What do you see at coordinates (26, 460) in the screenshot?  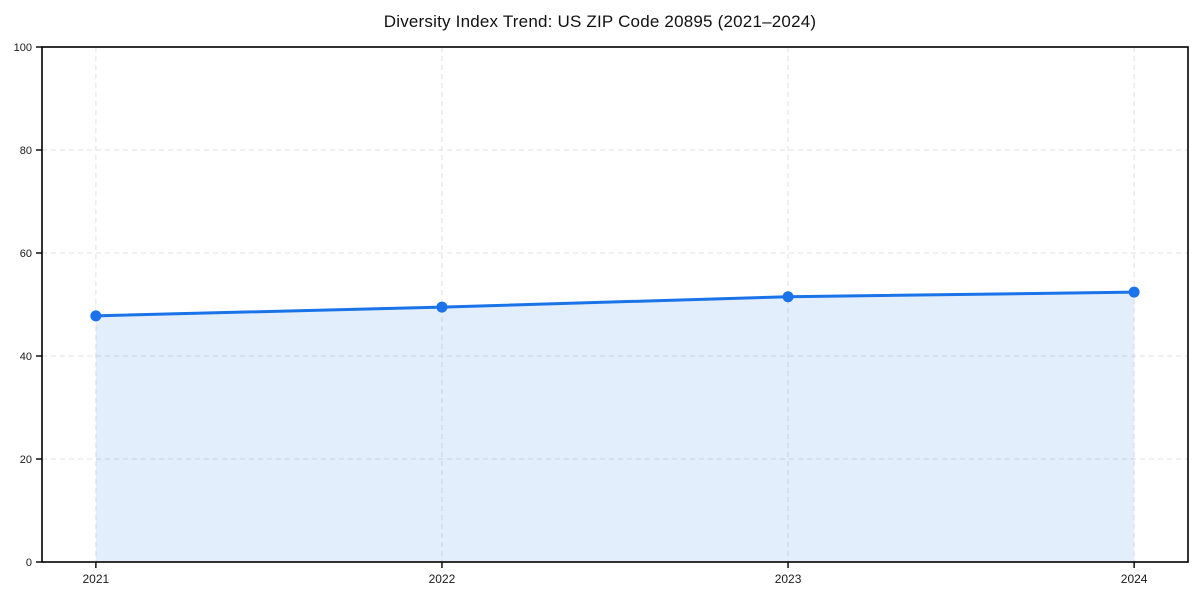 I see `y-tick-label: 20` at bounding box center [26, 460].